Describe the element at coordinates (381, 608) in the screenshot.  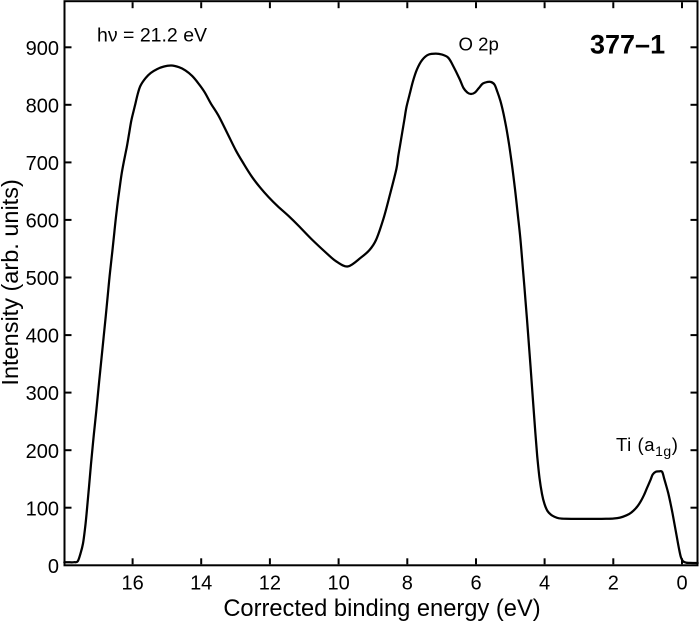
I see `svg-text: Corrected binding energy (eV)` at that location.